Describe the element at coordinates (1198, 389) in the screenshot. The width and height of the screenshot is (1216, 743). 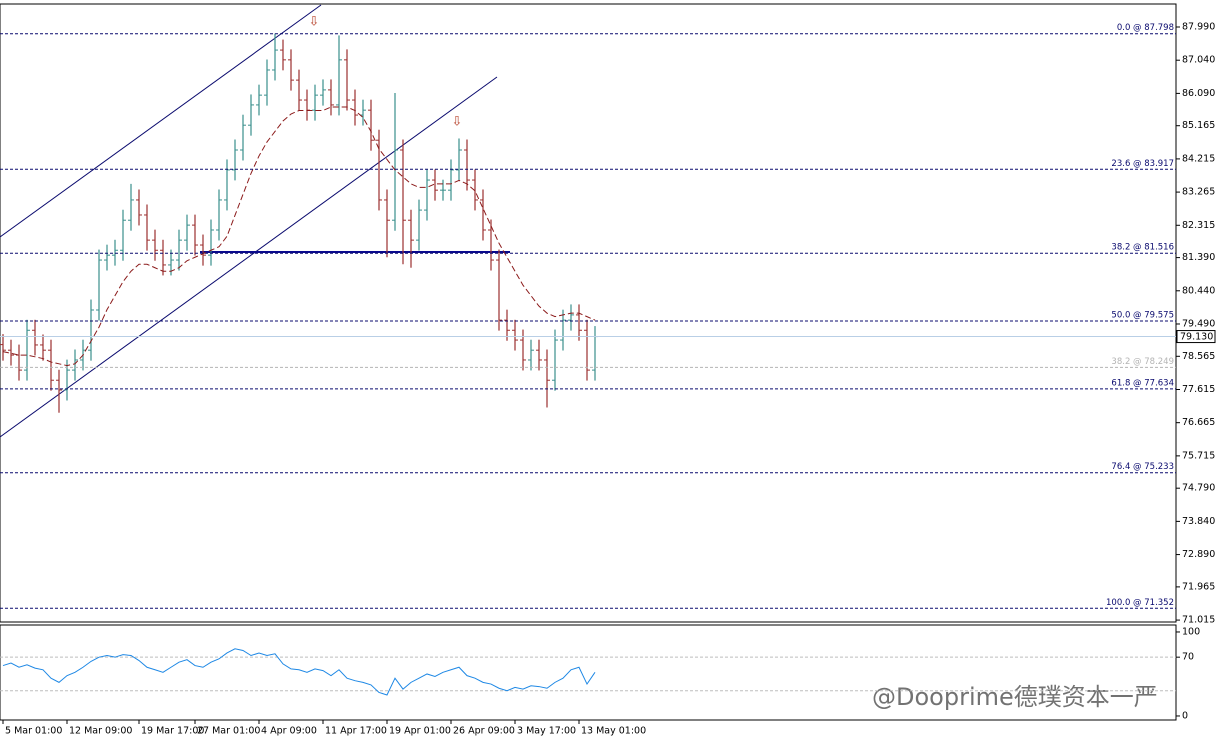
I see `y-tick-label: 77.615` at that location.